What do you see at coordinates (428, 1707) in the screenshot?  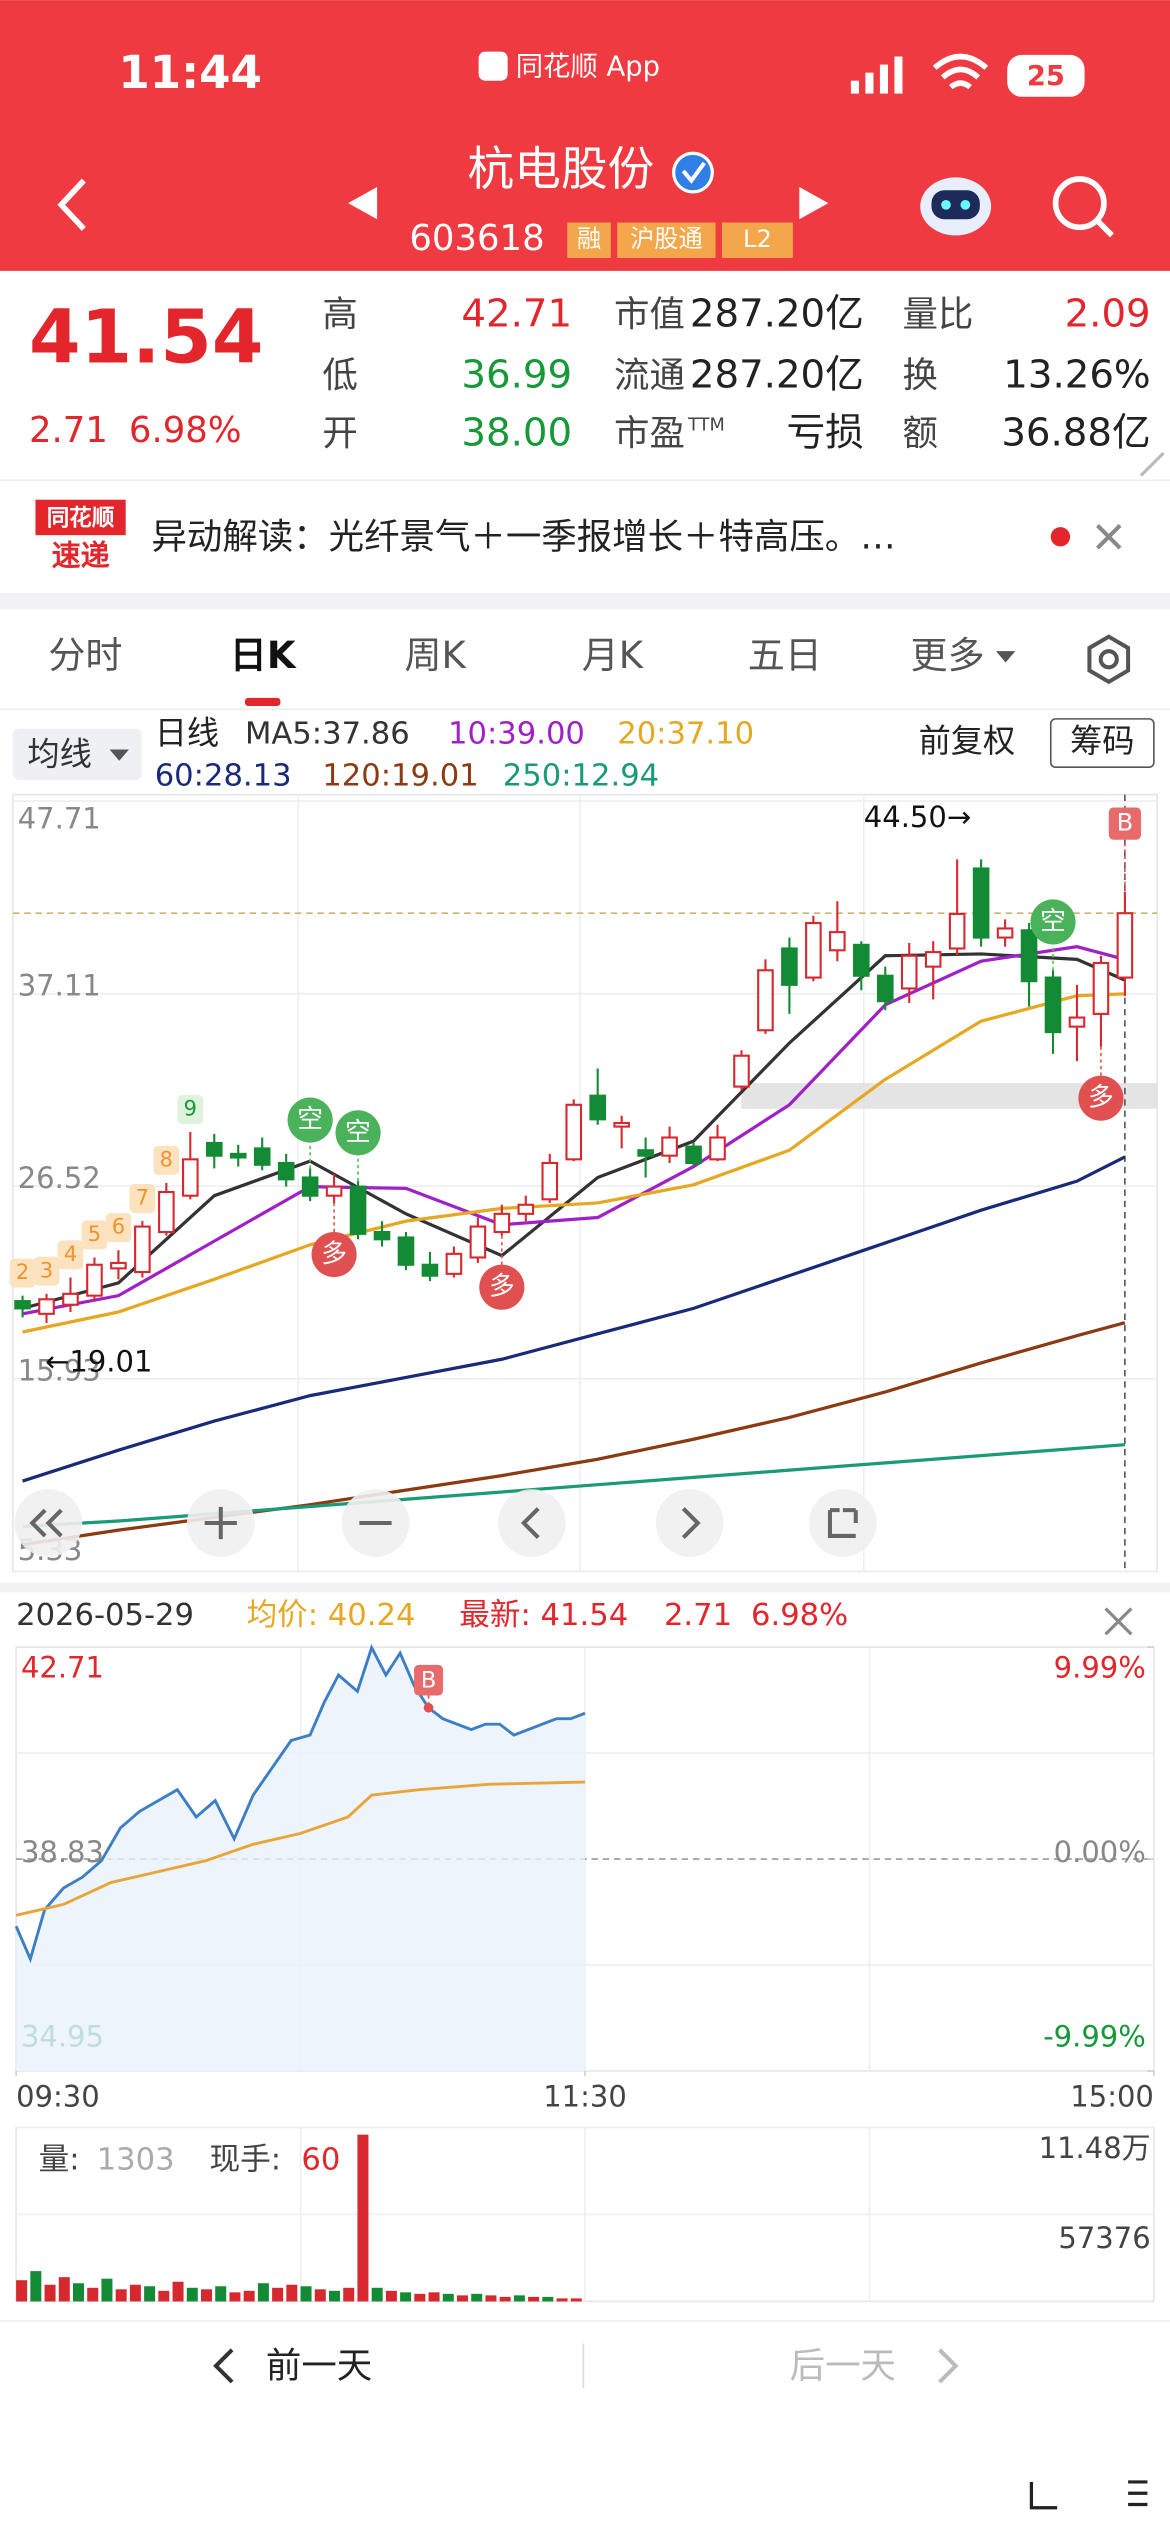 I see `marker-dot` at bounding box center [428, 1707].